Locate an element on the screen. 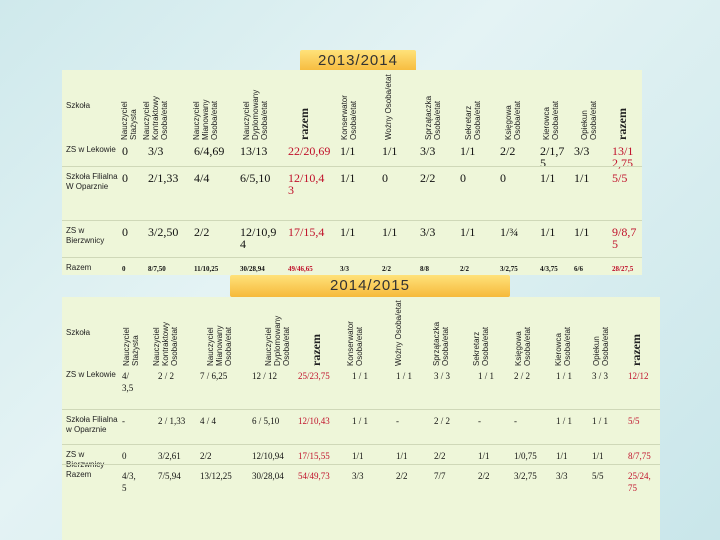  table-cell: 11/10,25 is located at coordinates (206, 269).